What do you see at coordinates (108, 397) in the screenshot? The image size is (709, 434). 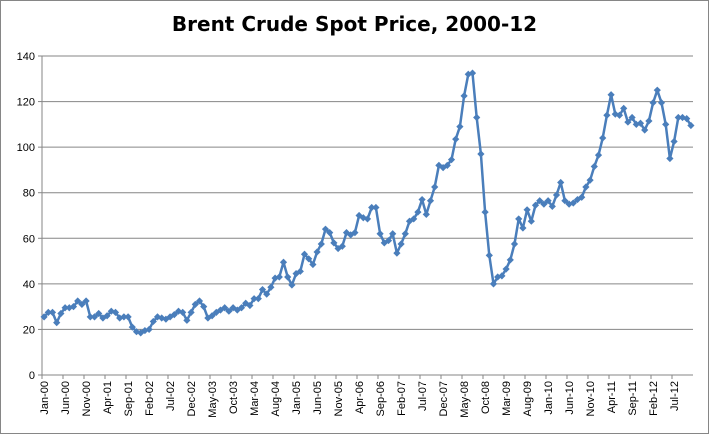 I see `x-tick-label: Apr-01` at bounding box center [108, 397].